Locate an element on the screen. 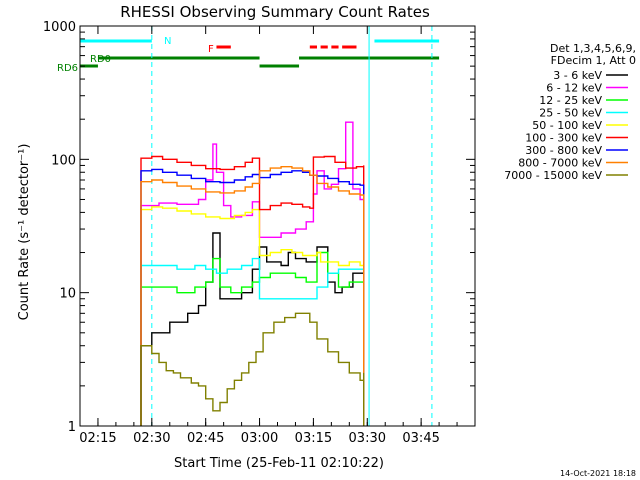 This screenshot has width=640, height=480. legend-entry-label: 800 - 7000 keV is located at coordinates (560, 163).